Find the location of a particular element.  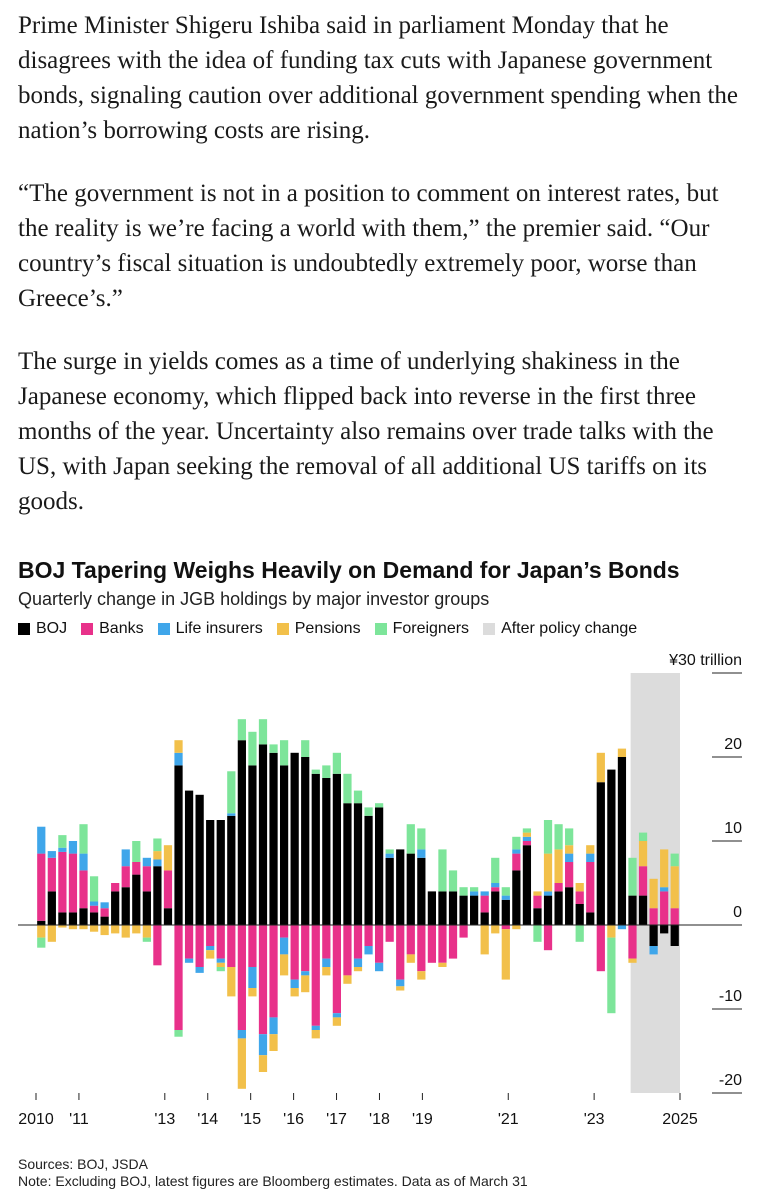

bar-segment-boj-2012-Q4 is located at coordinates (157, 895).